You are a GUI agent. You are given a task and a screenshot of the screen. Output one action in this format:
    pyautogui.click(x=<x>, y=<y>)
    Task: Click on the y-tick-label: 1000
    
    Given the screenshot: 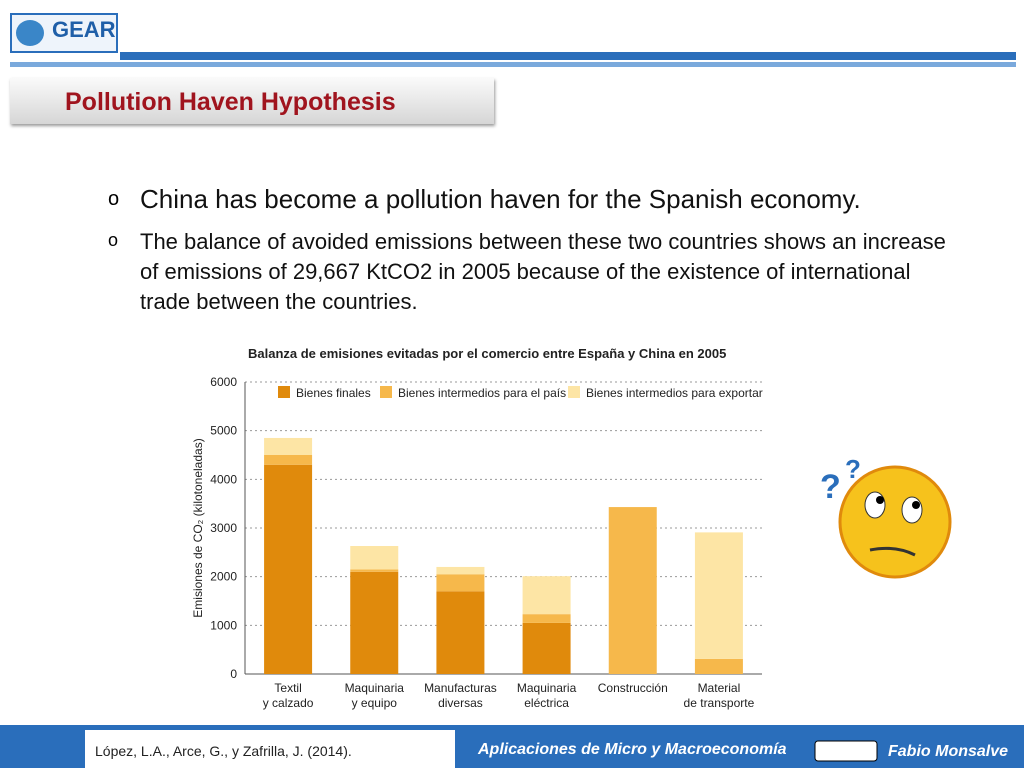 What is the action you would take?
    pyautogui.click(x=223, y=625)
    